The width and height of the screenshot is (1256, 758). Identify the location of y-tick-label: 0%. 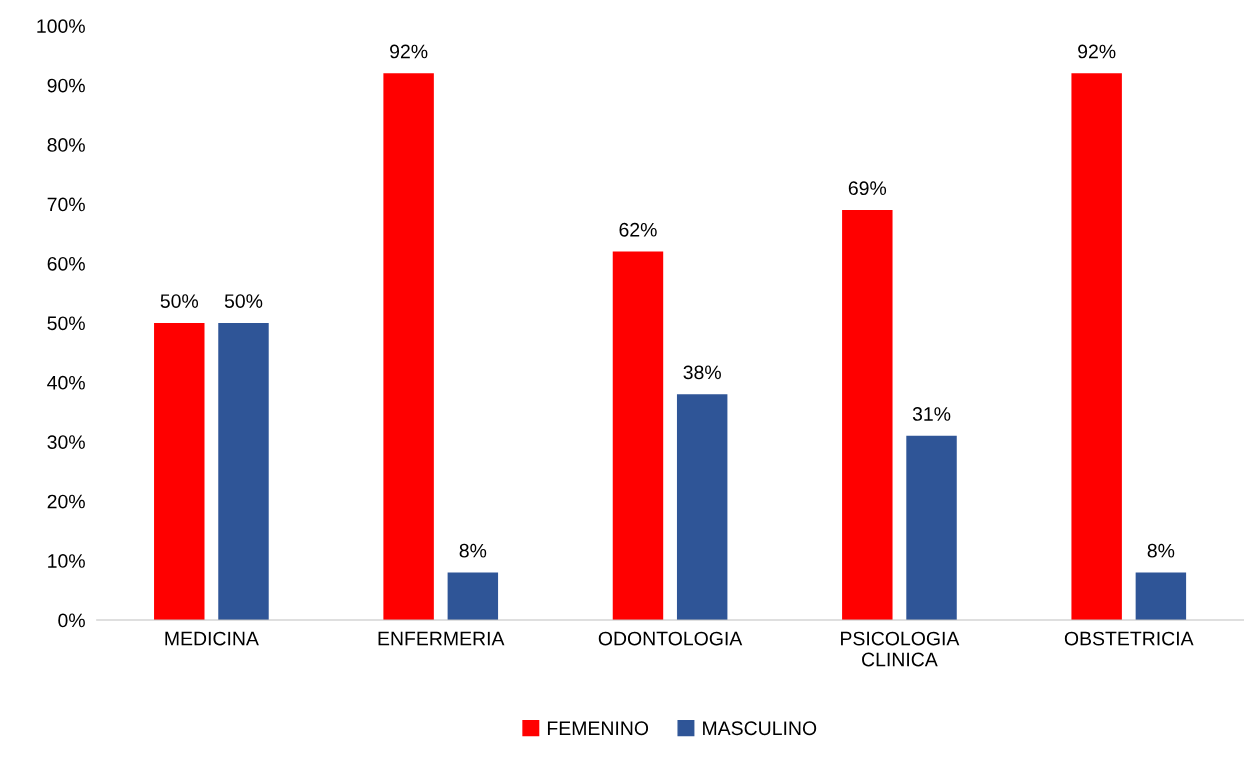
(71, 620).